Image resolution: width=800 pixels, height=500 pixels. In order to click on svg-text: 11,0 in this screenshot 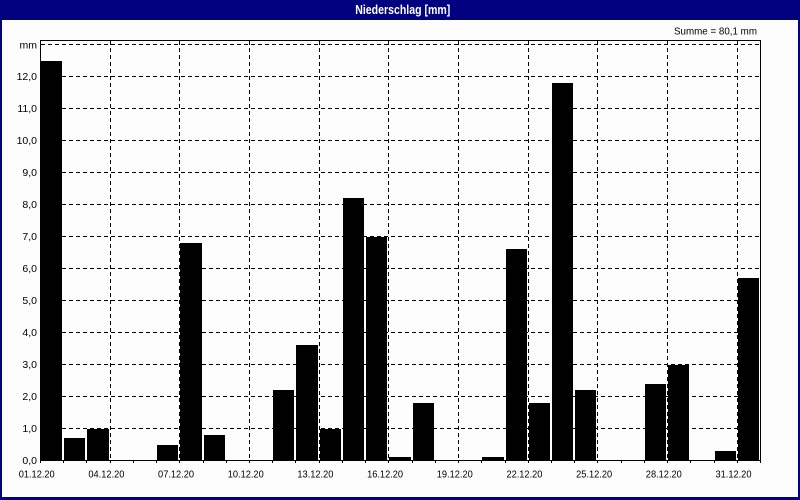, I will do `click(27, 109)`.